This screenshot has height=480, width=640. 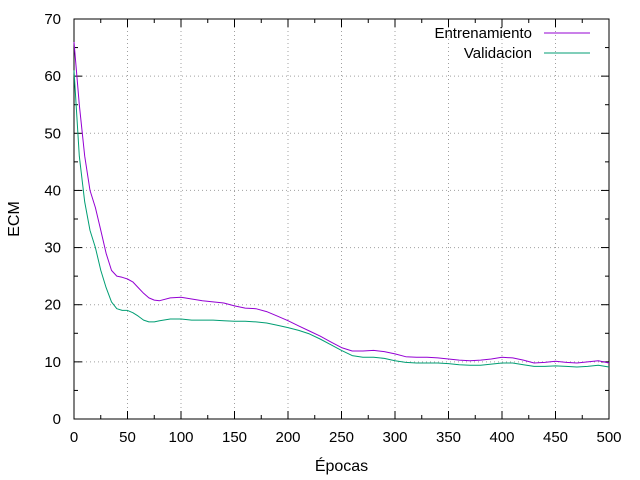 I want to click on y-tick-label: 40, so click(x=52, y=190).